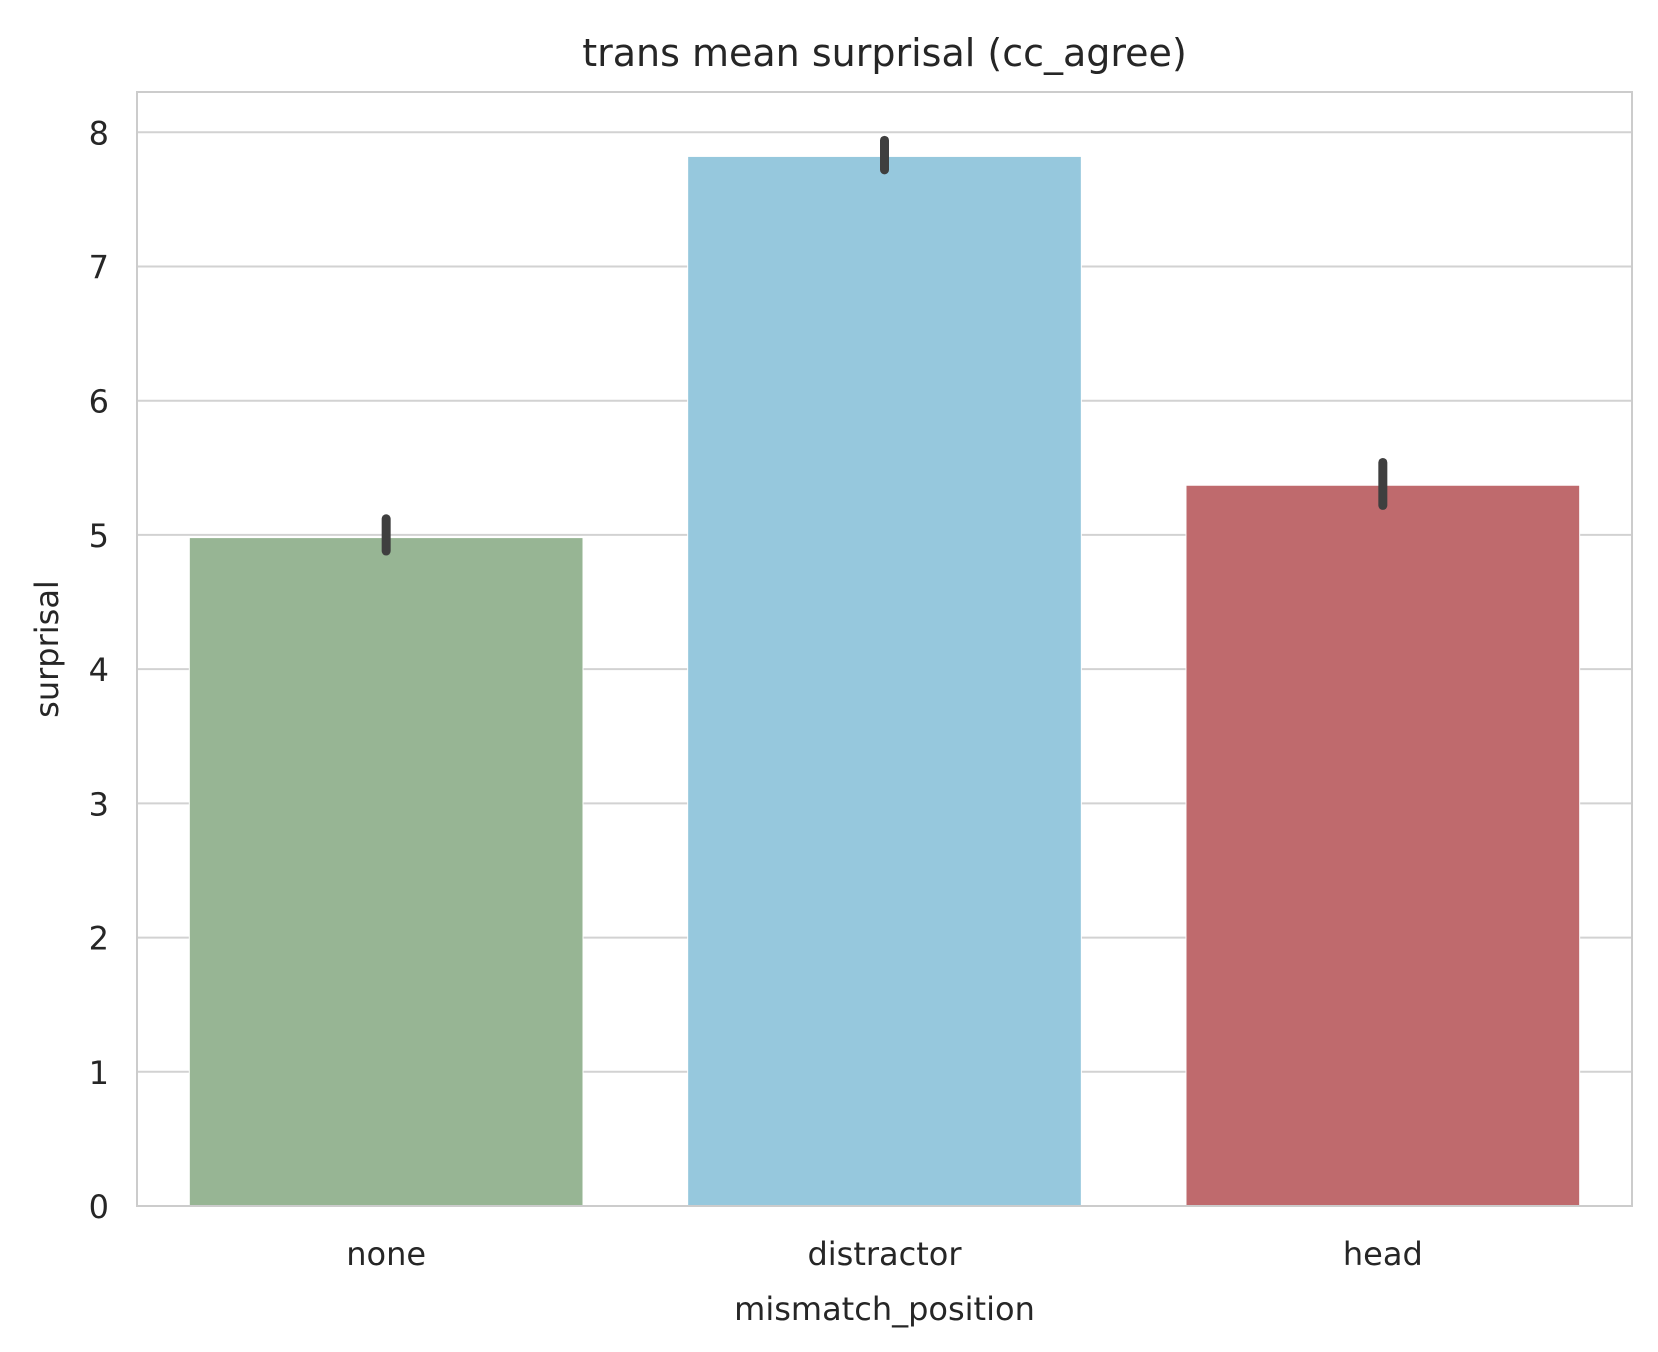 The image size is (1658, 1352). Describe the element at coordinates (386, 1254) in the screenshot. I see `x-tick-label-none: none` at that location.